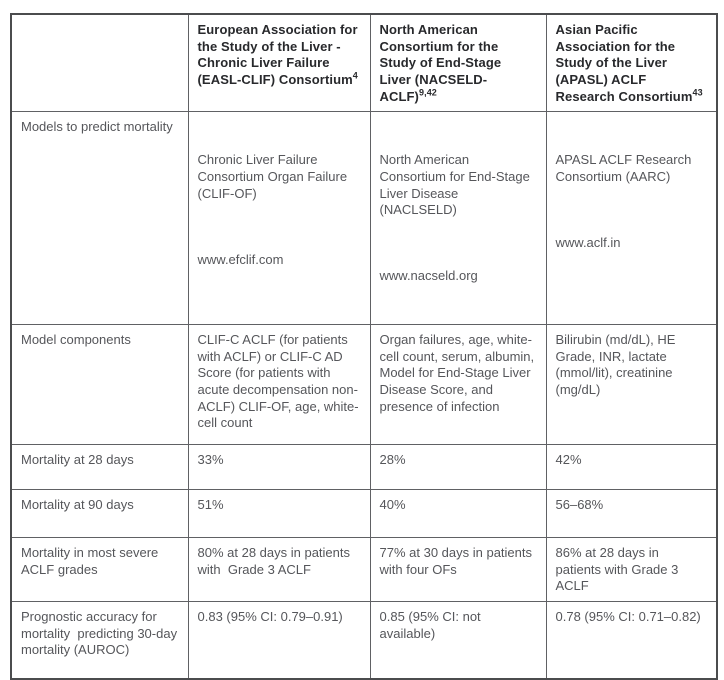 The width and height of the screenshot is (724, 680). What do you see at coordinates (99, 467) in the screenshot?
I see `row-label-mortality-28: Mortality at 28 days` at bounding box center [99, 467].